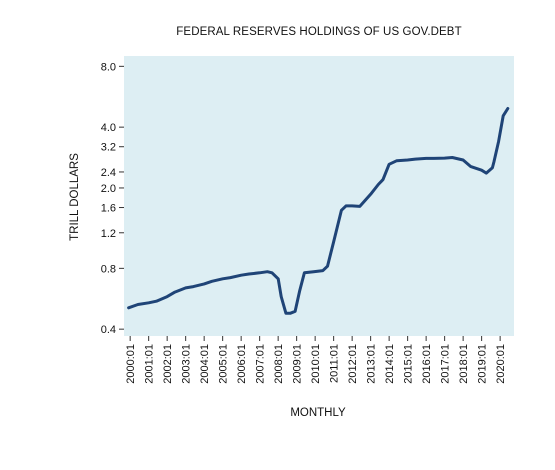 This screenshot has width=555, height=470. I want to click on x-tick-label: 2014:01, so click(390, 364).